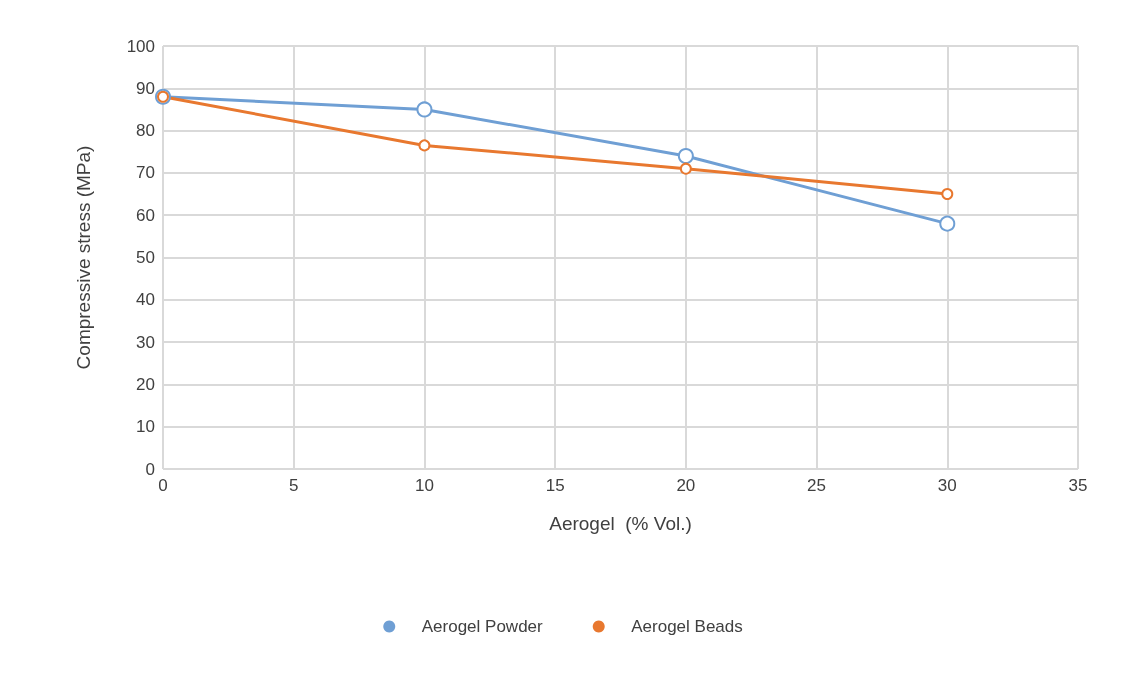 Image resolution: width=1130 pixels, height=682 pixels. Describe the element at coordinates (145, 300) in the screenshot. I see `y-tick-label: 40` at that location.